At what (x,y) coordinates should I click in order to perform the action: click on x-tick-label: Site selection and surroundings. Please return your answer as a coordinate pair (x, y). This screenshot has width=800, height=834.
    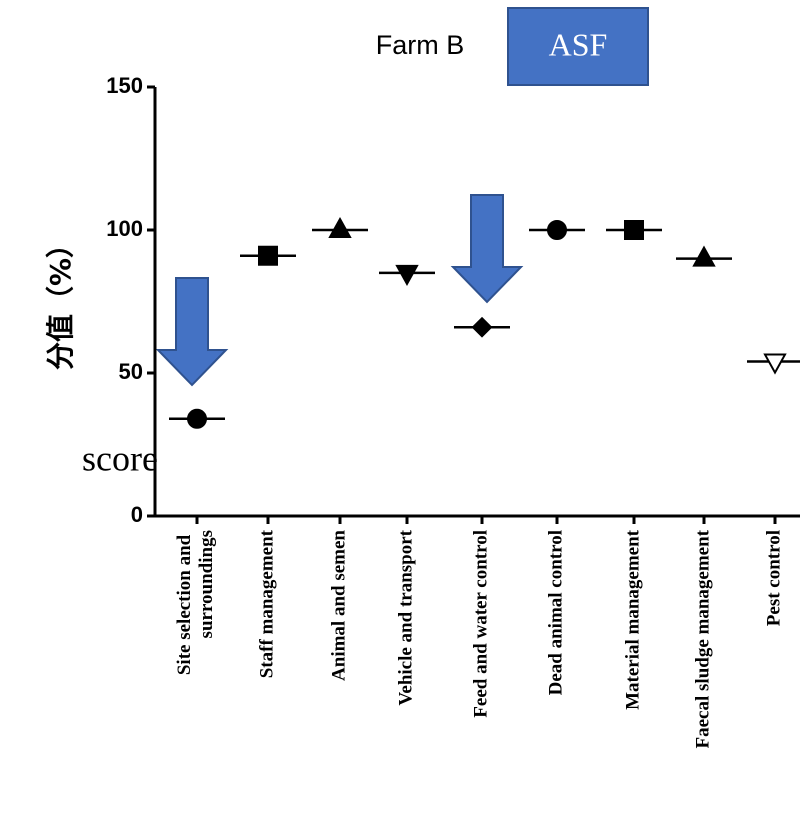
    Looking at the image, I should click on (195, 602).